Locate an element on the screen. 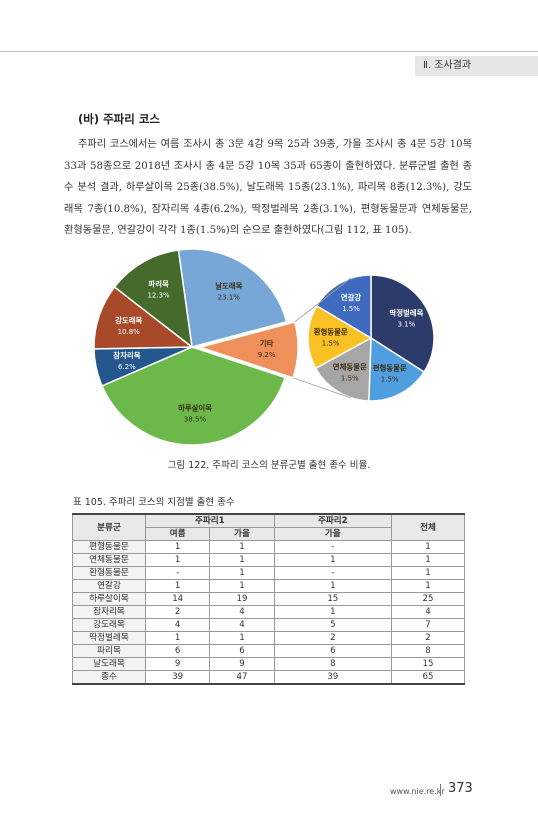 The width and height of the screenshot is (538, 840). cell-total: 25 is located at coordinates (428, 599).